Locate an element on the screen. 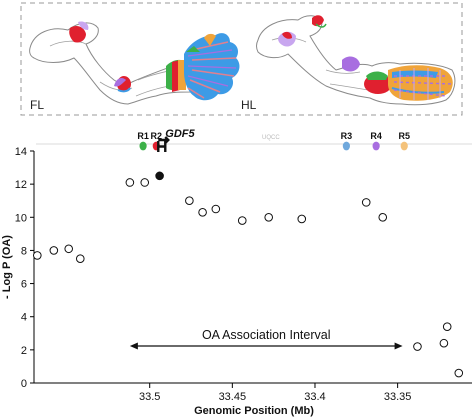 The width and height of the screenshot is (474, 419). interval-arrowhead-right is located at coordinates (398, 346).